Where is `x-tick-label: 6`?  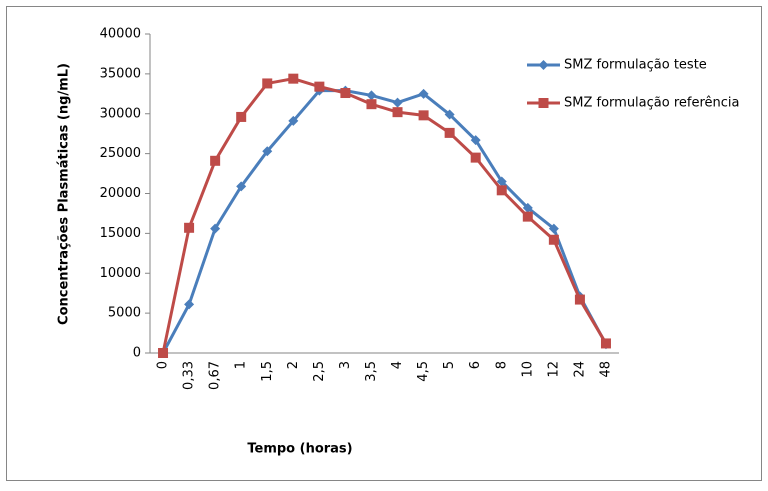 x-tick-label: 6 is located at coordinates (475, 365).